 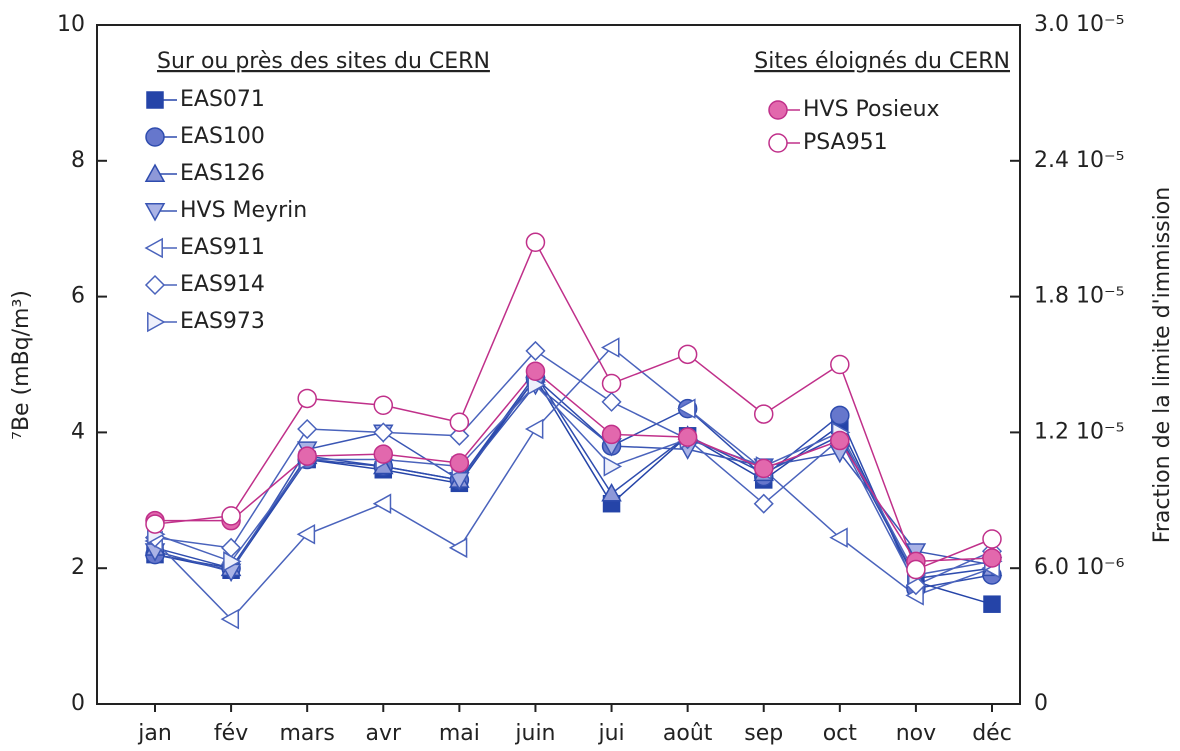 I want to click on y2-tick-label: 2.4 10⁻⁵, so click(x=1079, y=160).